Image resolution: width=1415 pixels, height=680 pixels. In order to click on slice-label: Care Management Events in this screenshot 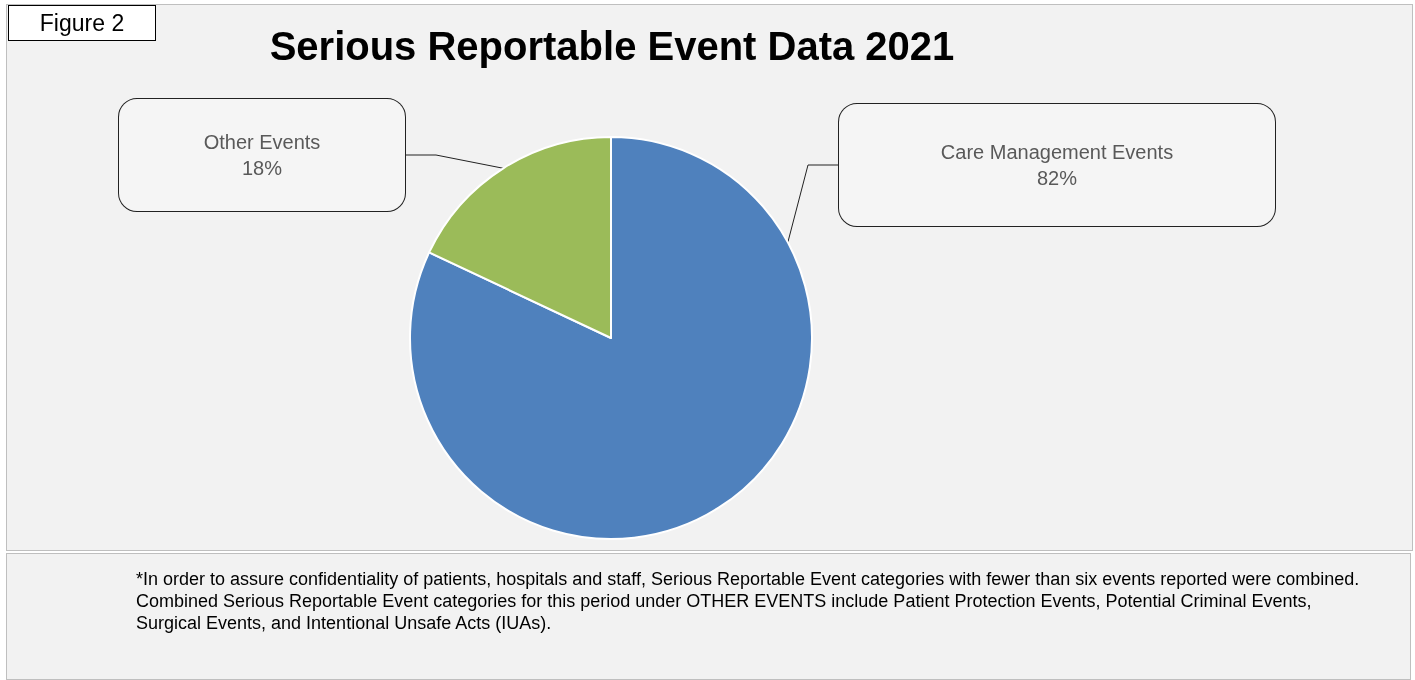, I will do `click(1057, 152)`.